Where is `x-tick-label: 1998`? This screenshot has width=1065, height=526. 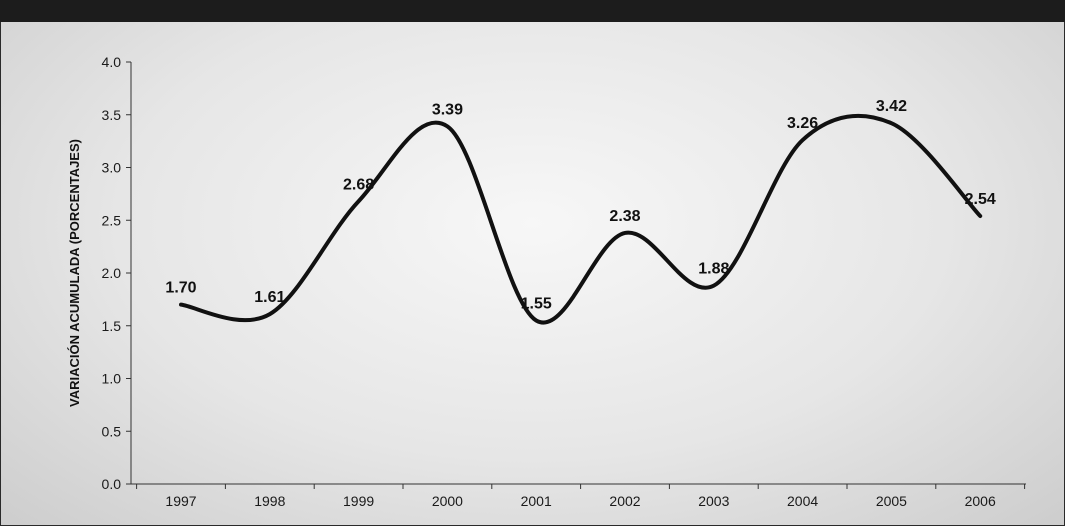
x-tick-label: 1998 is located at coordinates (269, 501).